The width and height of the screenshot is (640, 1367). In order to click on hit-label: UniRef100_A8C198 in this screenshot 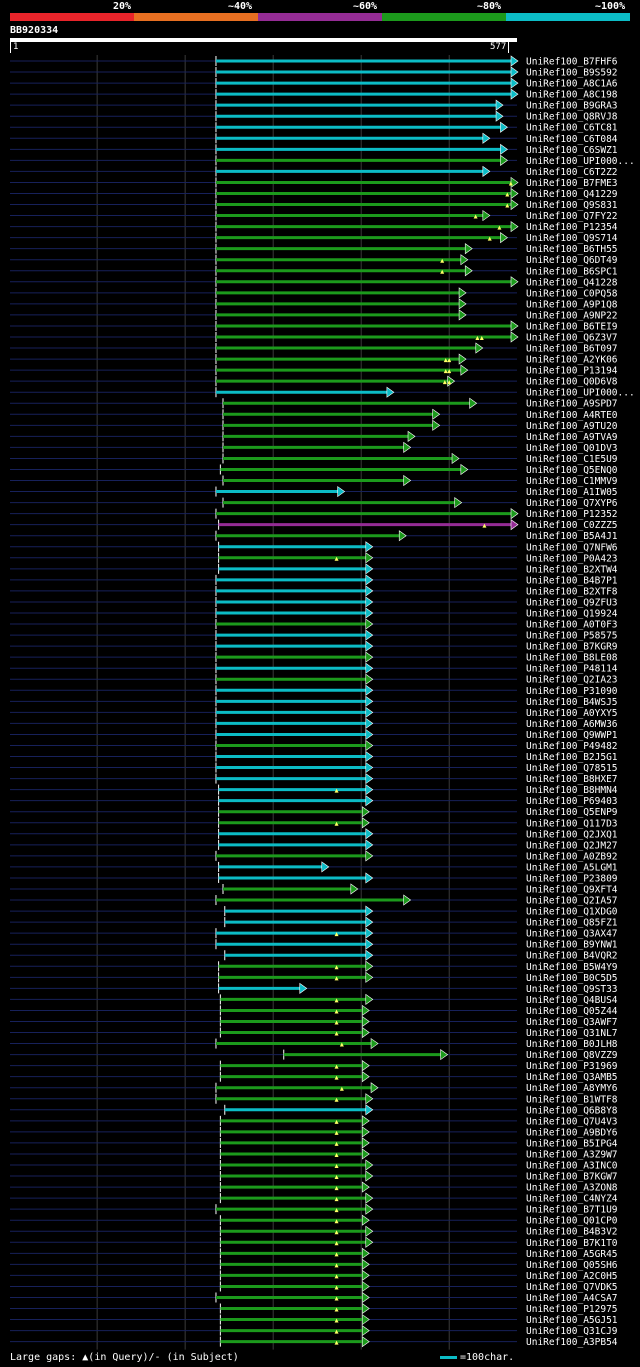, I will do `click(572, 95)`.